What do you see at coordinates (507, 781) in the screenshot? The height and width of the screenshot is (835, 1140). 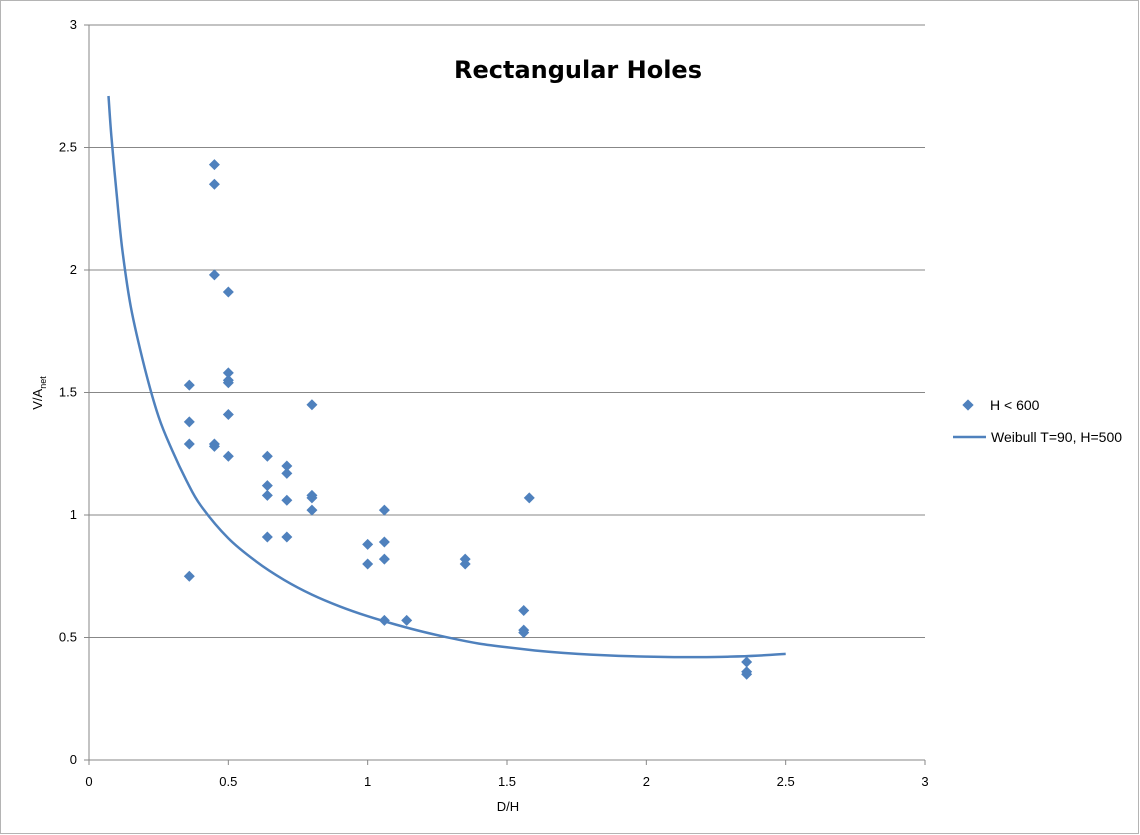 I see `x-tick-label: 1.5` at bounding box center [507, 781].